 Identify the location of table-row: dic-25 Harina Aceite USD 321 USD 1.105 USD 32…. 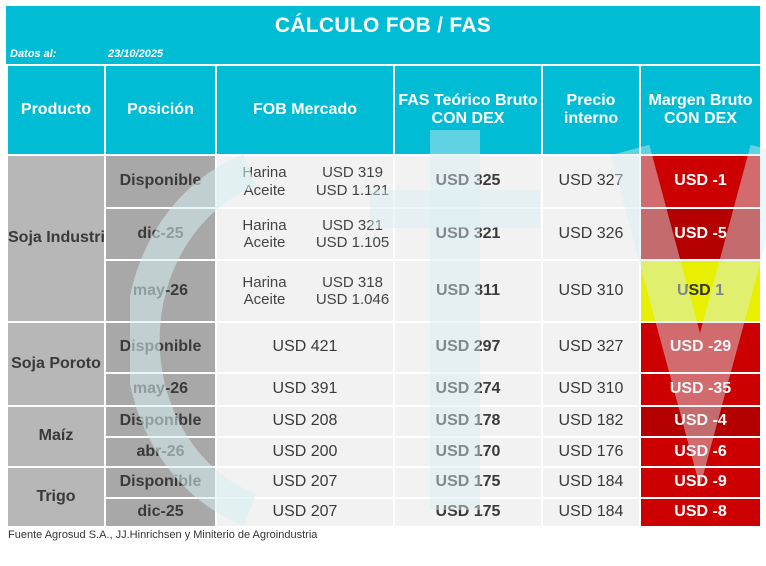
(384, 234).